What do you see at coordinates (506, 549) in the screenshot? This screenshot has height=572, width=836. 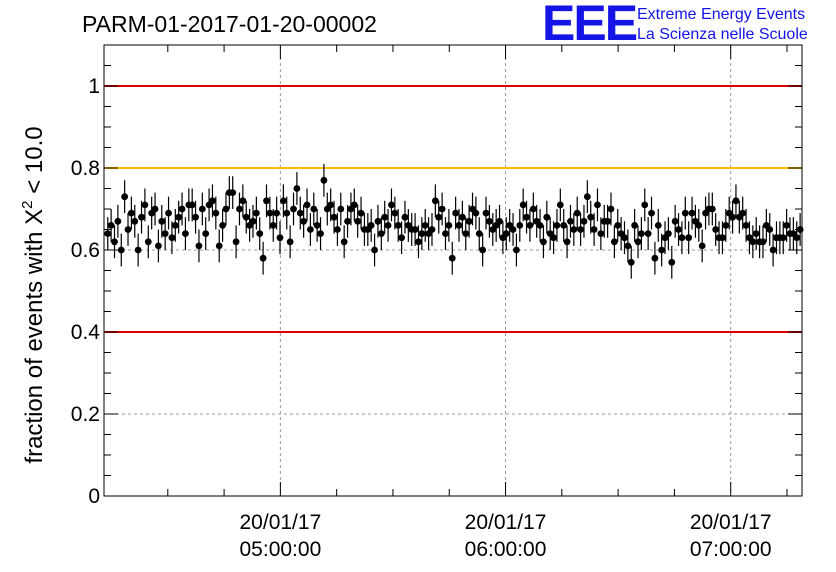 I see `x-tick-time: 06:00:00` at bounding box center [506, 549].